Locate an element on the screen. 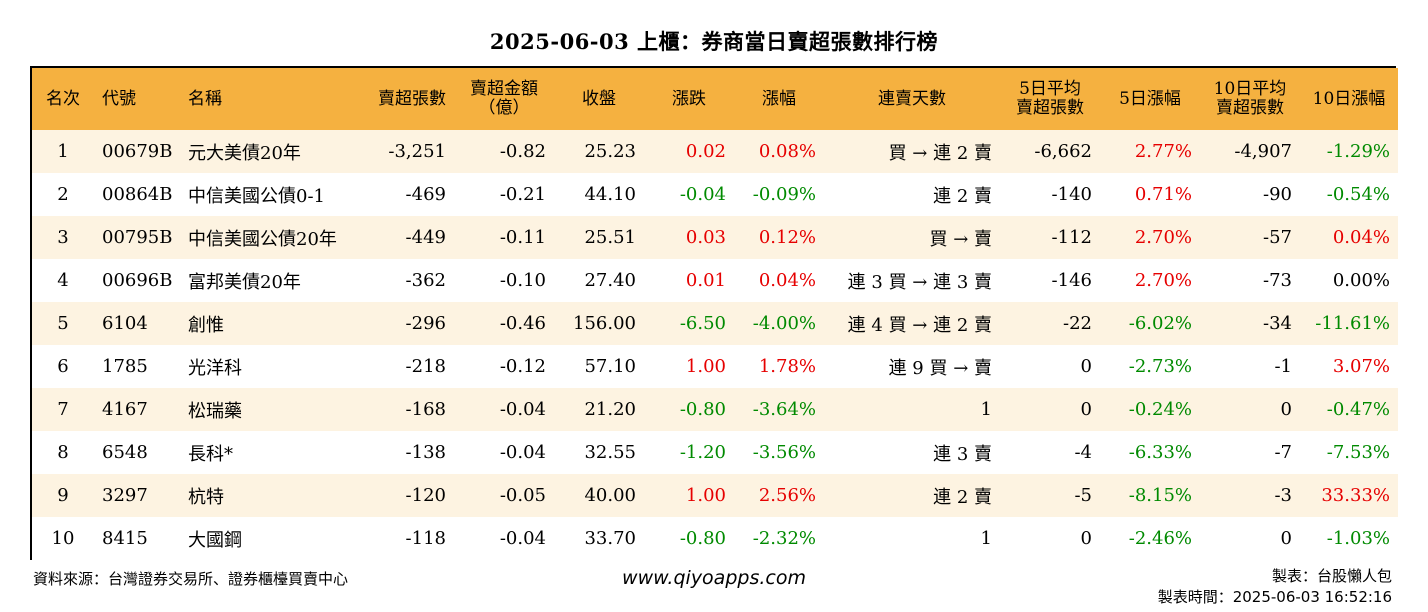  header-pct: 漲幅 is located at coordinates (779, 98).